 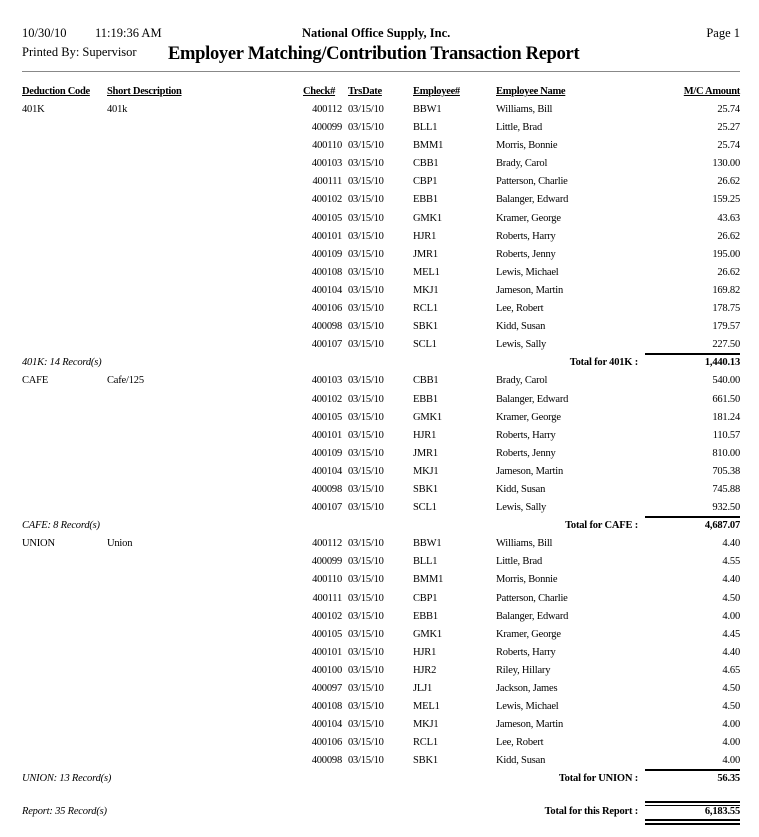 What do you see at coordinates (728, 109) in the screenshot?
I see `amount: 25.74` at bounding box center [728, 109].